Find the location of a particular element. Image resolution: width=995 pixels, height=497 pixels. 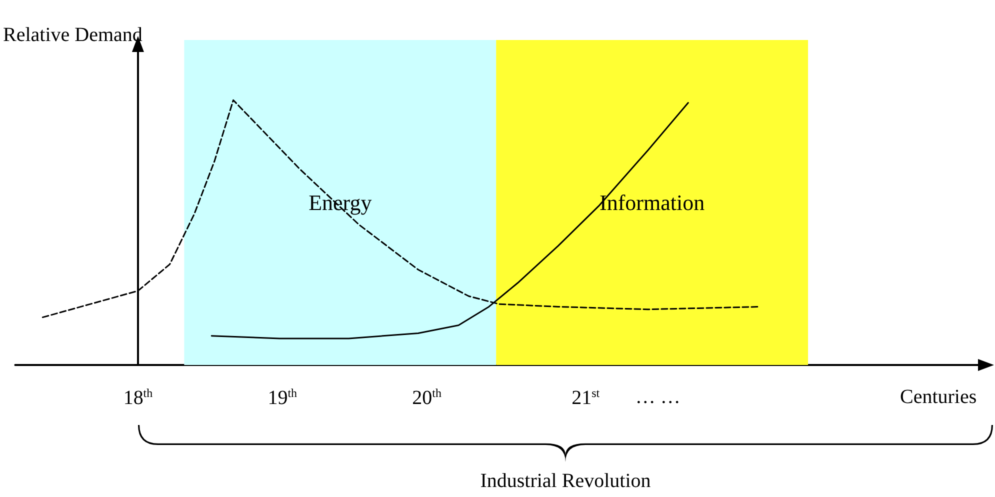

band-label: Energy is located at coordinates (340, 202).